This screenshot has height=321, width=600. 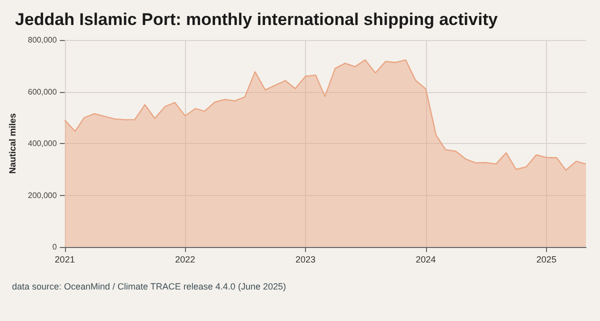 I want to click on y-axis-title: Nautical miles, so click(x=13, y=143).